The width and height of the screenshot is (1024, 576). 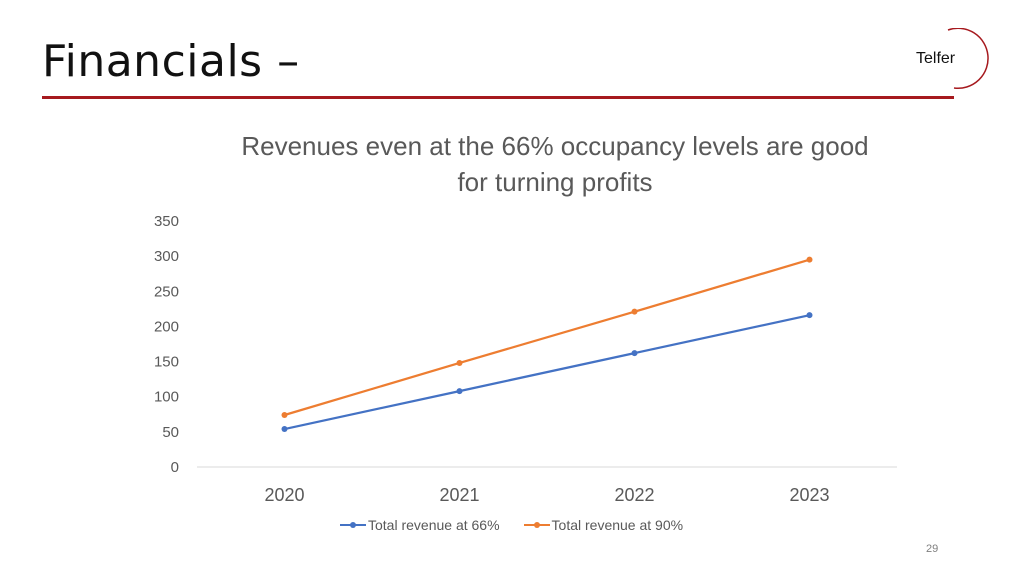 What do you see at coordinates (171, 61) in the screenshot?
I see `slide-title: Financials –` at bounding box center [171, 61].